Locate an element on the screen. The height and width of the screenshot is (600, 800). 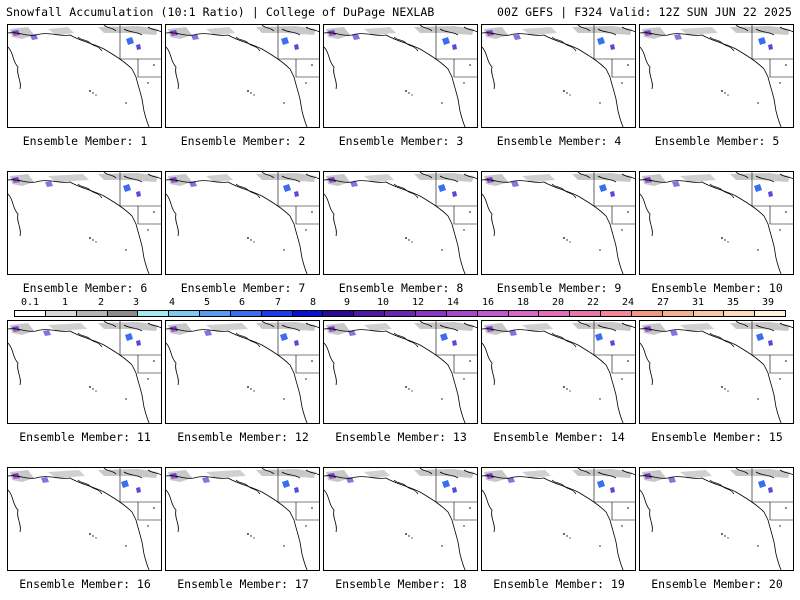
colorbar-tick-label: 16 is located at coordinates (488, 302).